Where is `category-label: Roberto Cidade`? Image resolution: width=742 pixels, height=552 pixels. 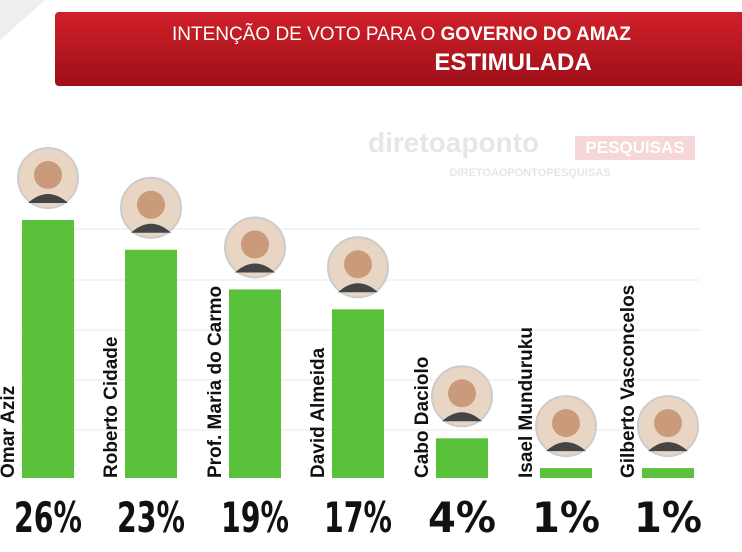 category-label: Roberto Cidade is located at coordinates (111, 407).